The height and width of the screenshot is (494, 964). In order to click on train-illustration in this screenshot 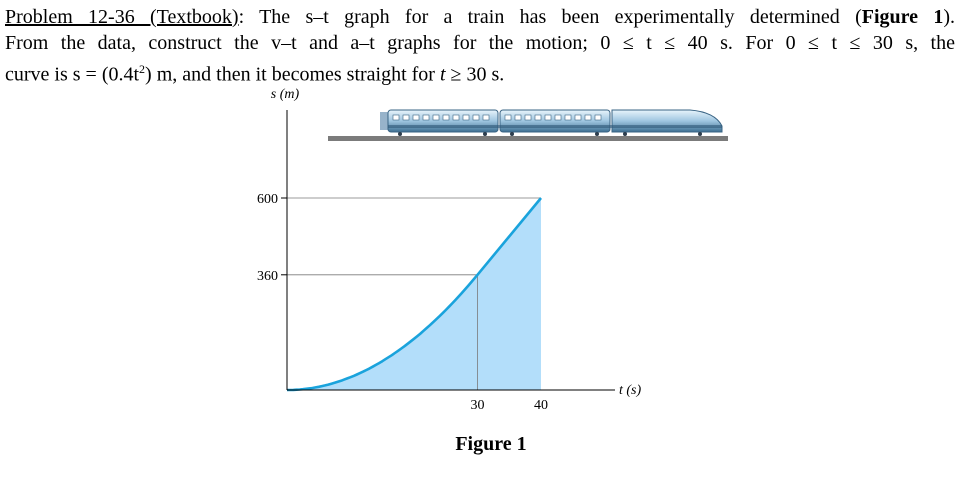, I will do `click(528, 125)`.